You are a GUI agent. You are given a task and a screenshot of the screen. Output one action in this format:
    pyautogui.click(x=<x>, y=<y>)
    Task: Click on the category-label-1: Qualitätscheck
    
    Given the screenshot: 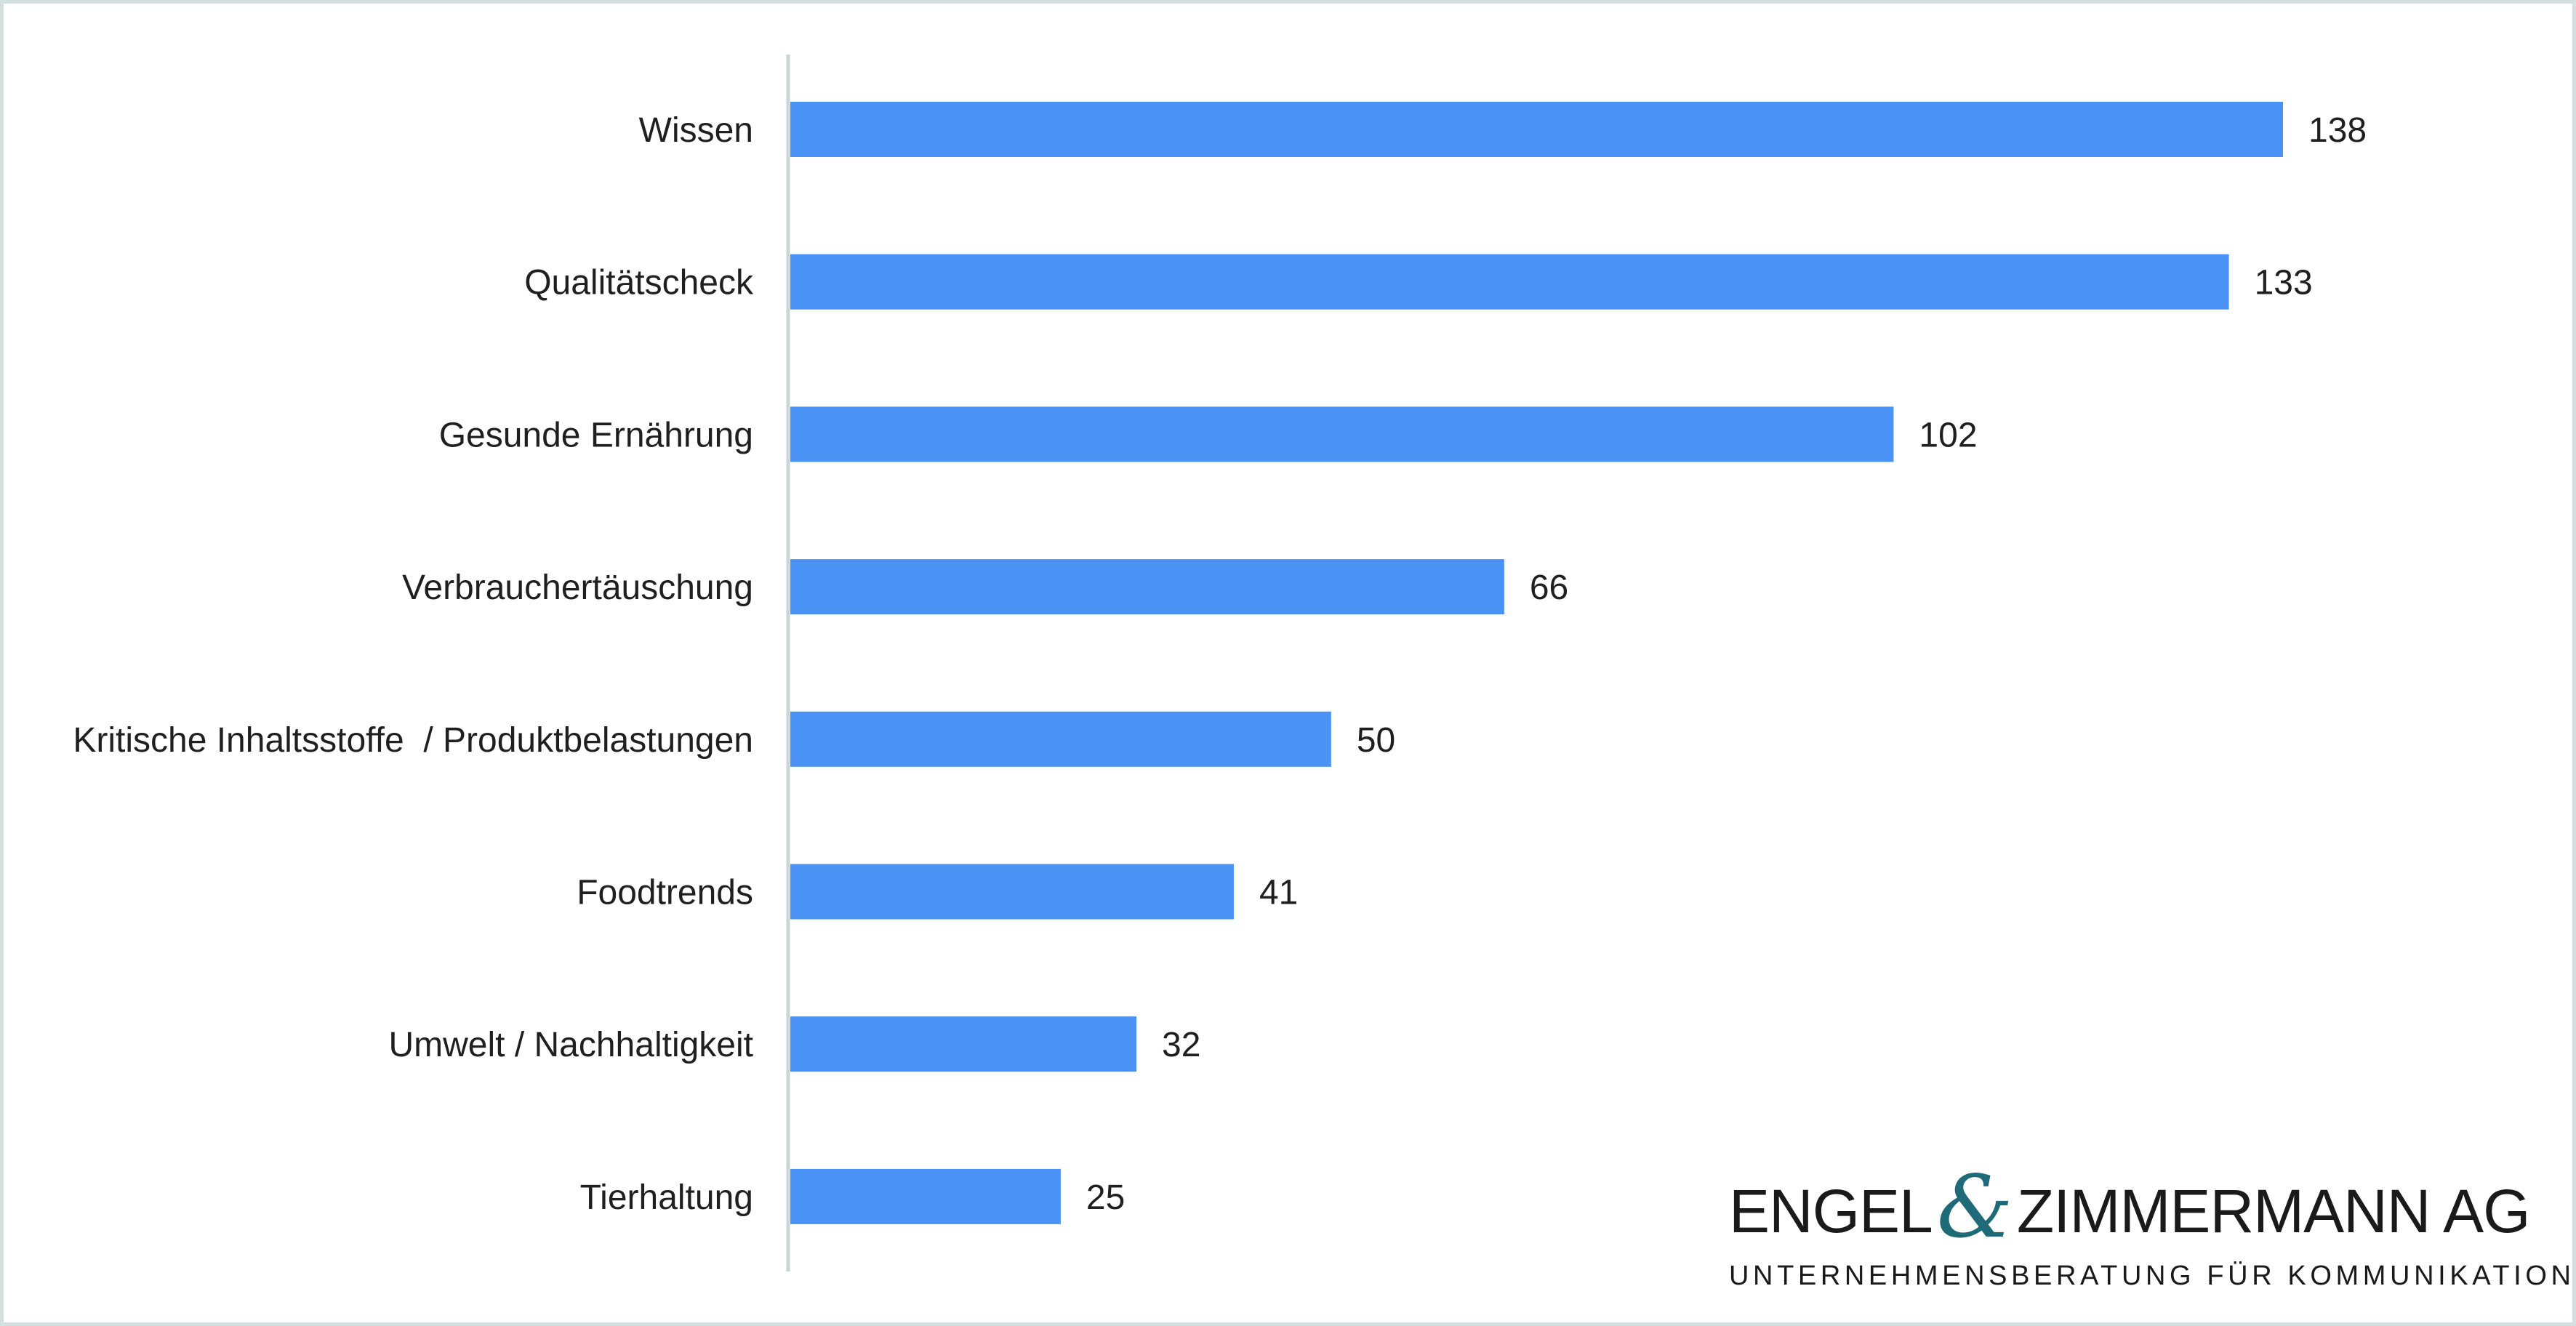 What is the action you would take?
    pyautogui.click(x=639, y=283)
    